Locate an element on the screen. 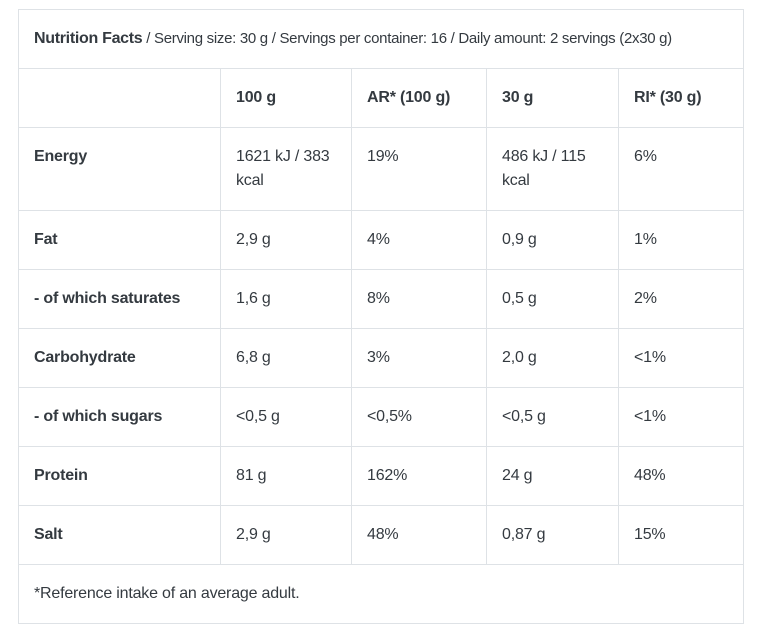 The image size is (761, 630). cell-100g: <0,5 g is located at coordinates (286, 417).